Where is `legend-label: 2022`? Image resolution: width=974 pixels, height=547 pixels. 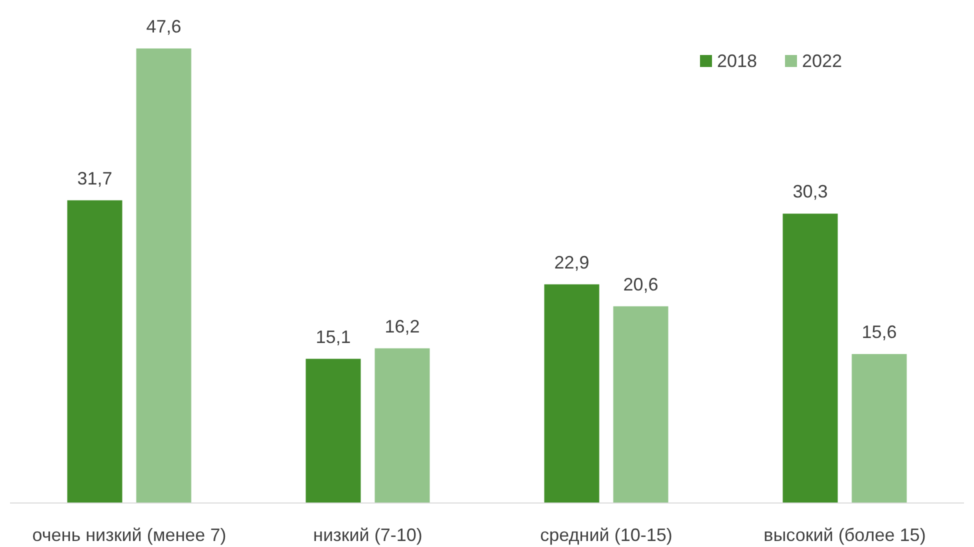
legend-label: 2022 is located at coordinates (822, 61).